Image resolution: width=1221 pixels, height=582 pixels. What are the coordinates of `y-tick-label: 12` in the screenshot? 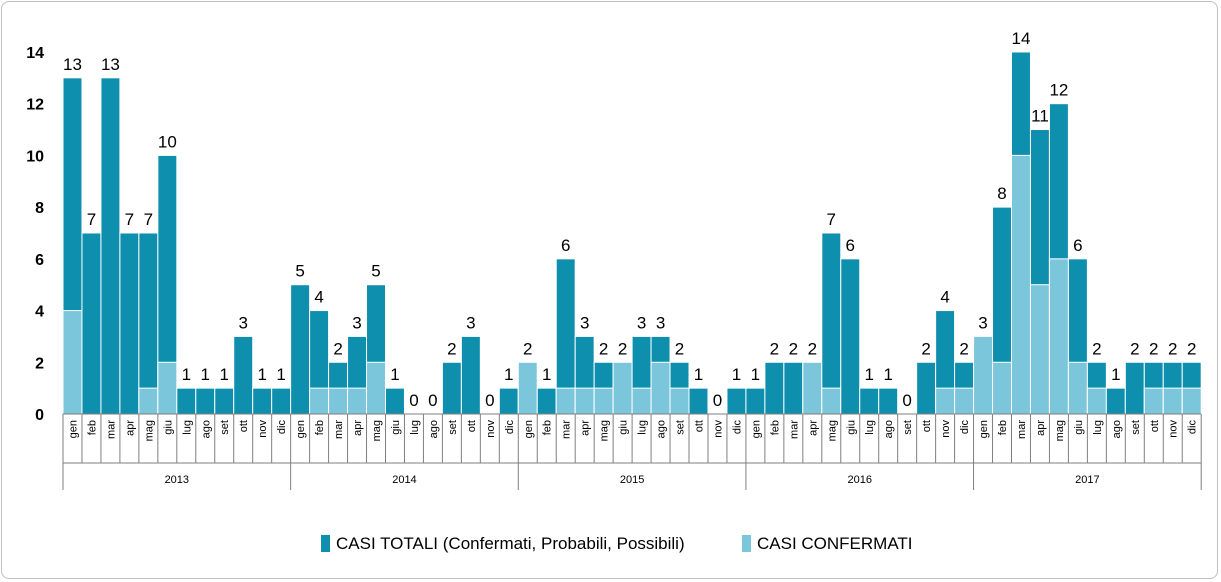 It's located at (35, 105).